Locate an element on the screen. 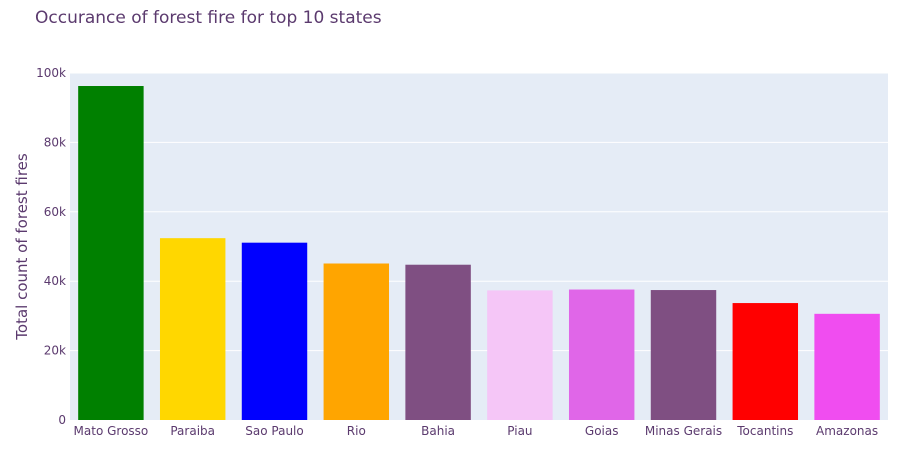 This screenshot has height=458, width=922. x-tick-label: Goias is located at coordinates (602, 431).